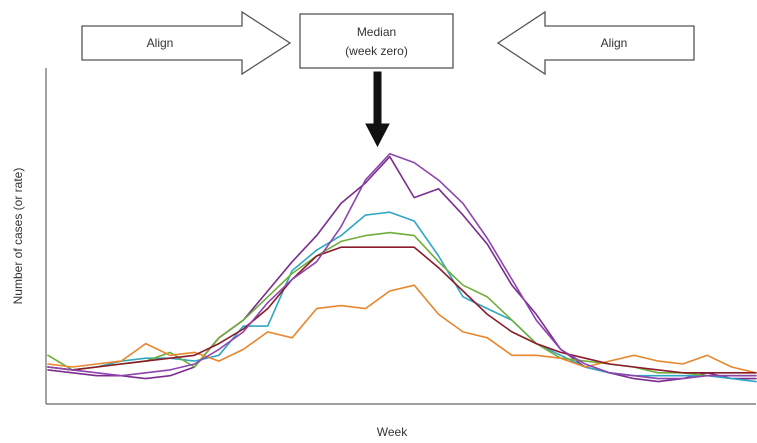  I want to click on align-arrow-left-shape, so click(186, 43).